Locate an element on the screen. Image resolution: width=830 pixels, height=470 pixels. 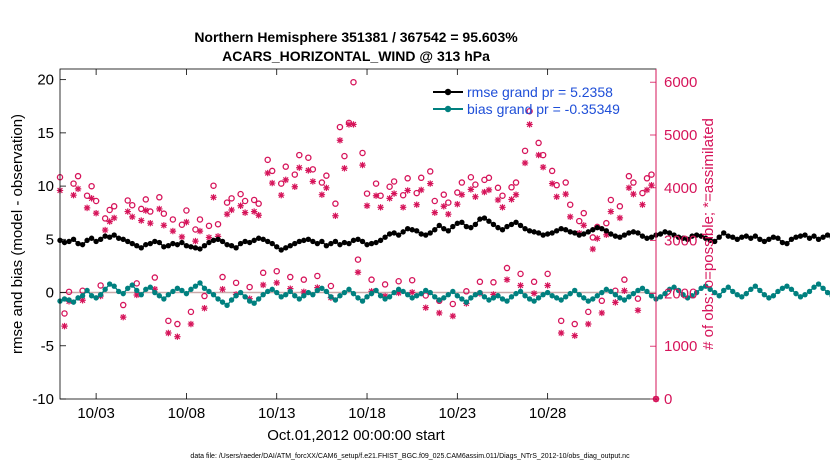
x-axis-label: Oct.01,2012 00:00:00 start is located at coordinates (356, 435).